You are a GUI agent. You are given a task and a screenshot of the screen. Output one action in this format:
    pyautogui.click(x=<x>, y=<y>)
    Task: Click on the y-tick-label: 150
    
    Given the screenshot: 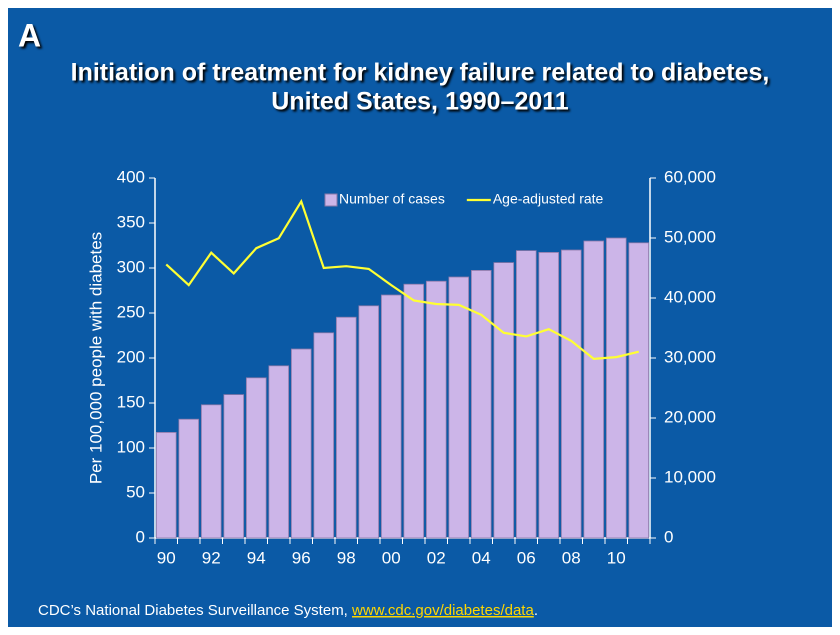 What is the action you would take?
    pyautogui.click(x=131, y=401)
    